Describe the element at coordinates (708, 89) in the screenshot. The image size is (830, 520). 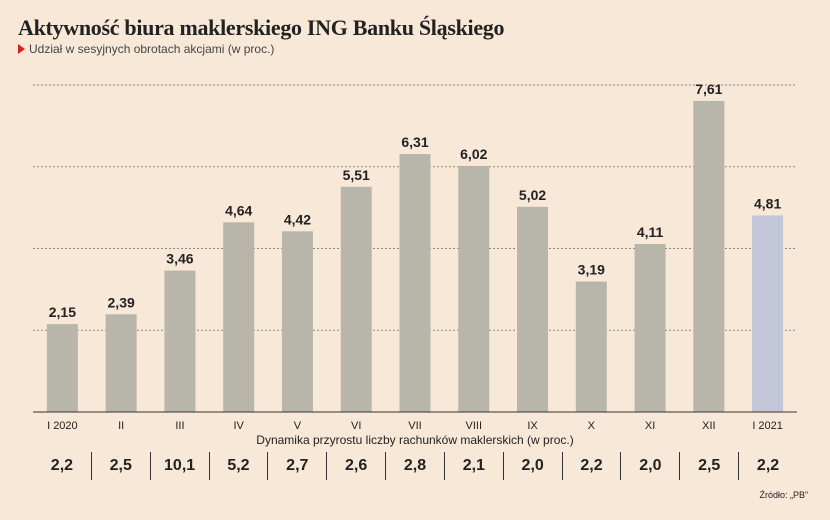
I see `bar-value-label: 7,61` at that location.